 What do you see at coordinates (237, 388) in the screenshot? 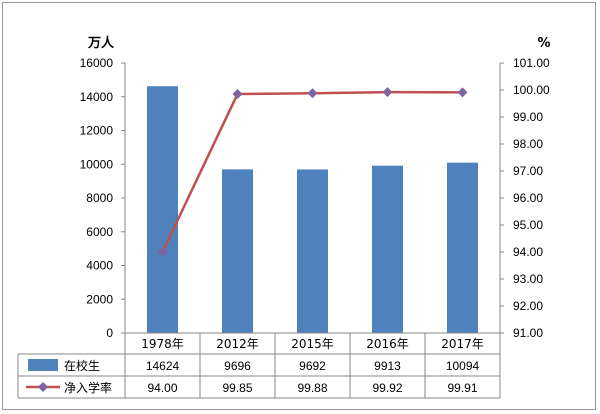
I see `line-value-cell: 99.85` at bounding box center [237, 388].